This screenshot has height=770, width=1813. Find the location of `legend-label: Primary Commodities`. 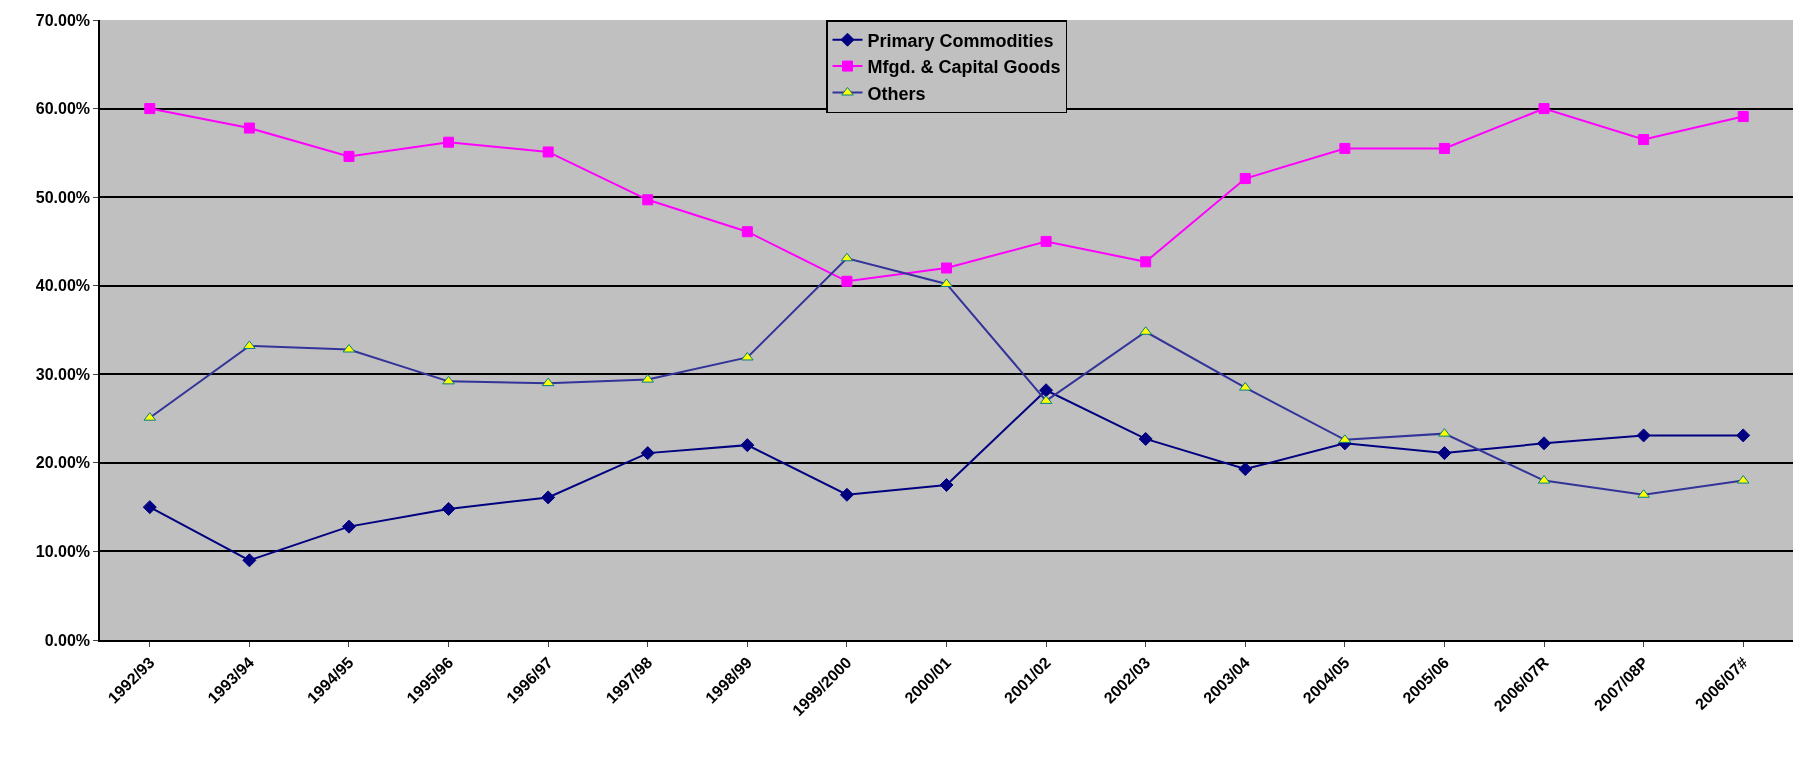

legend-label: Primary Commodities is located at coordinates (960, 40).